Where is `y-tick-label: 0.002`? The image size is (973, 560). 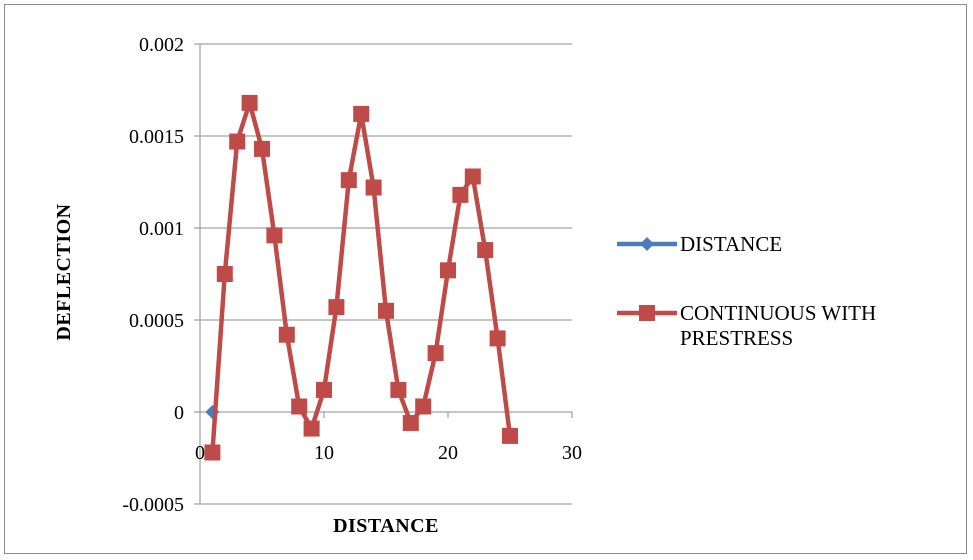
y-tick-label: 0.002 is located at coordinates (161, 45).